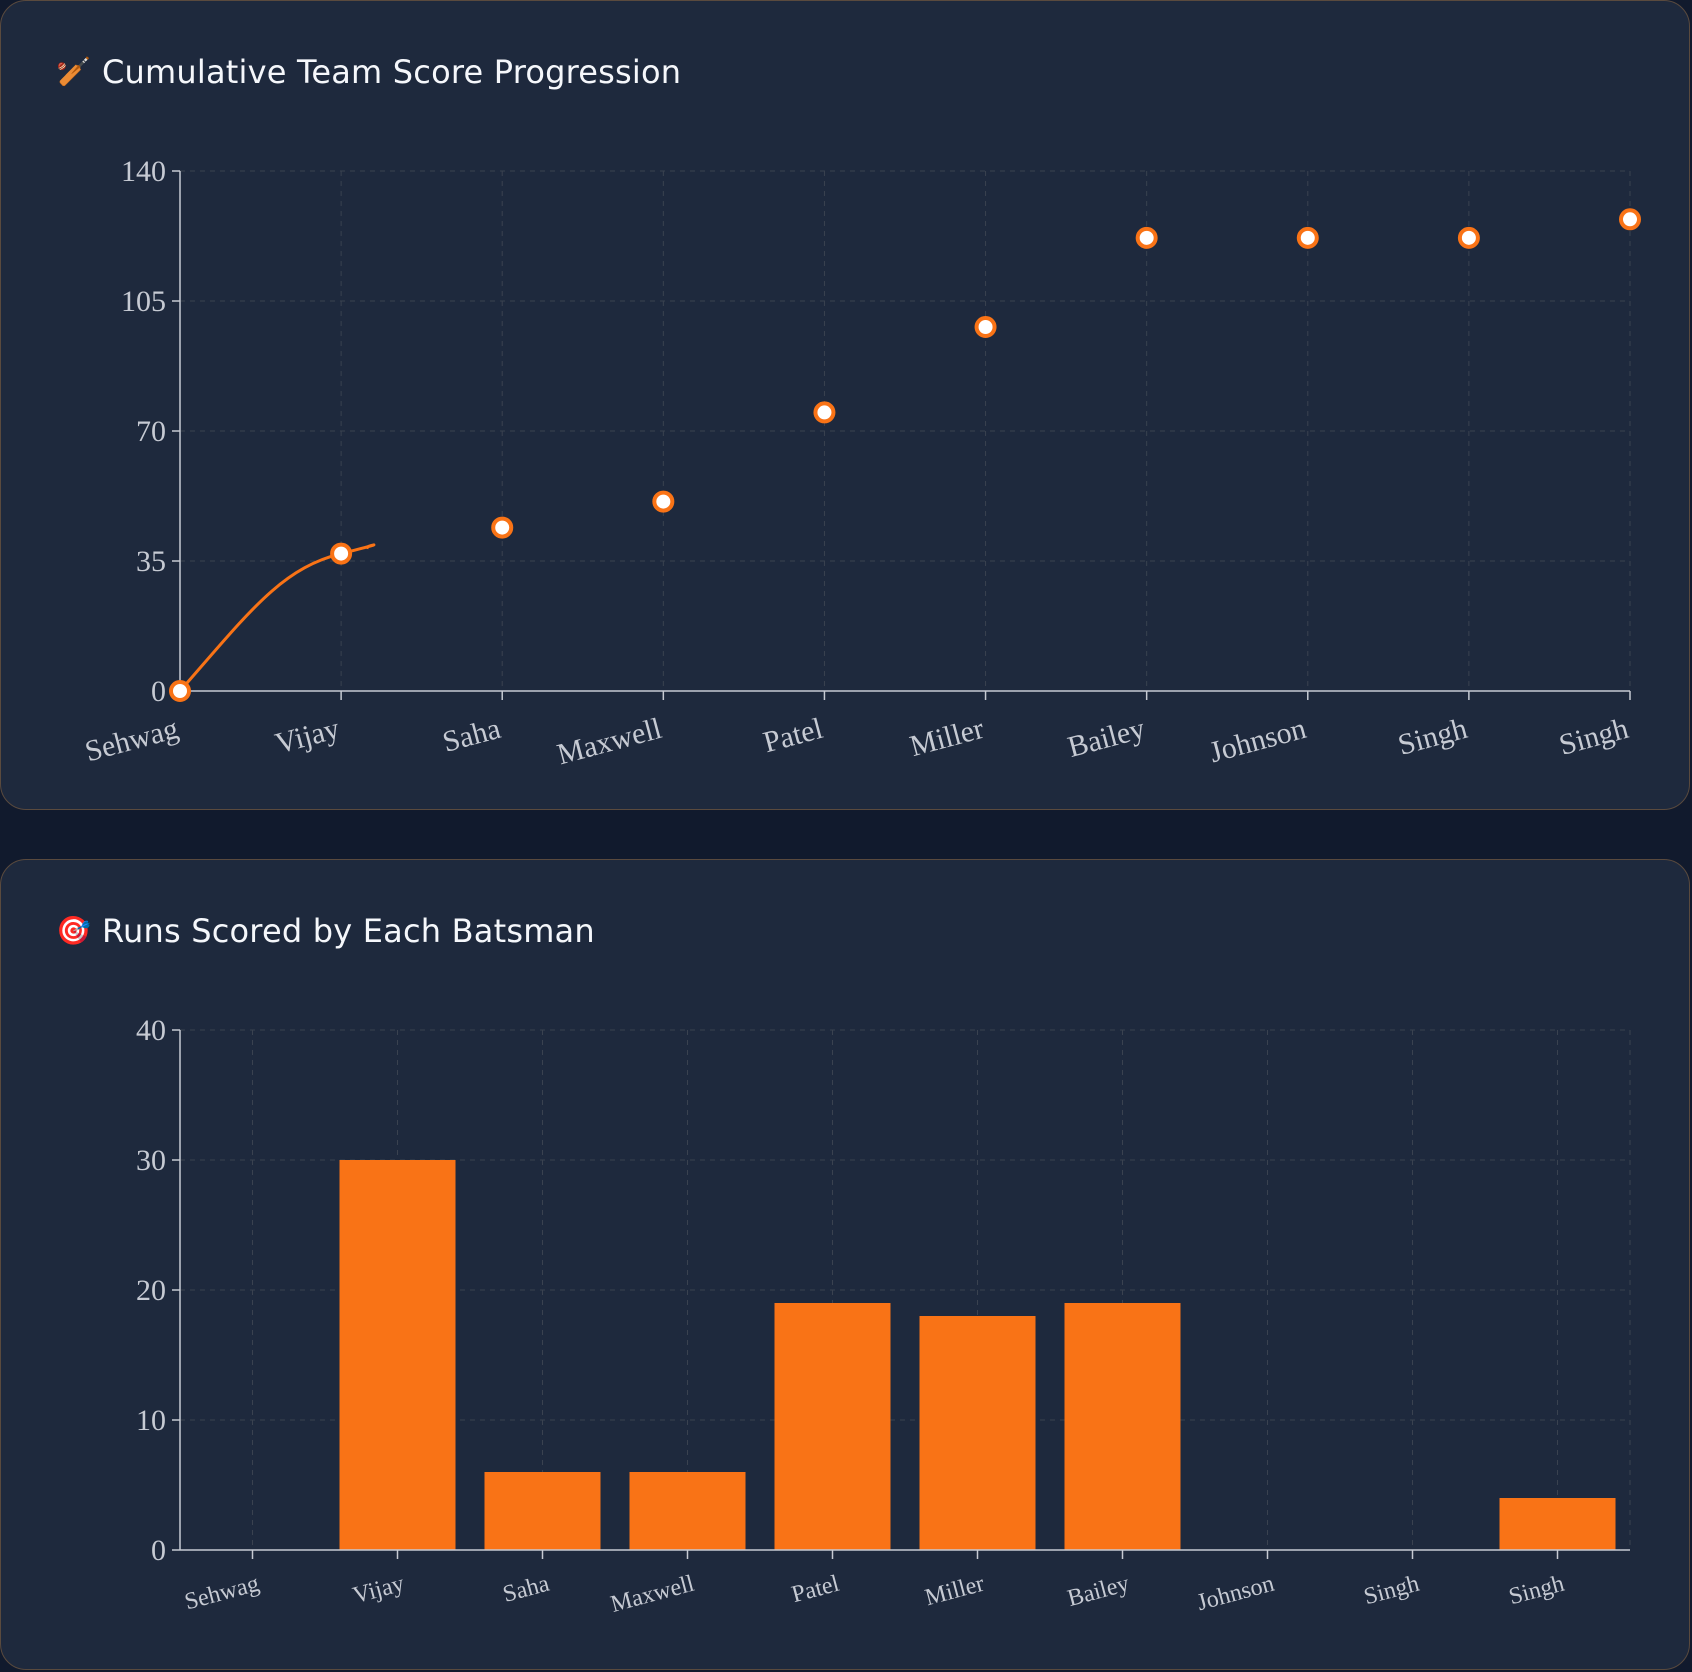 Image resolution: width=1692 pixels, height=1672 pixels. Describe the element at coordinates (946, 737) in the screenshot. I see `line-chart-x-tick-label: Miller` at that location.